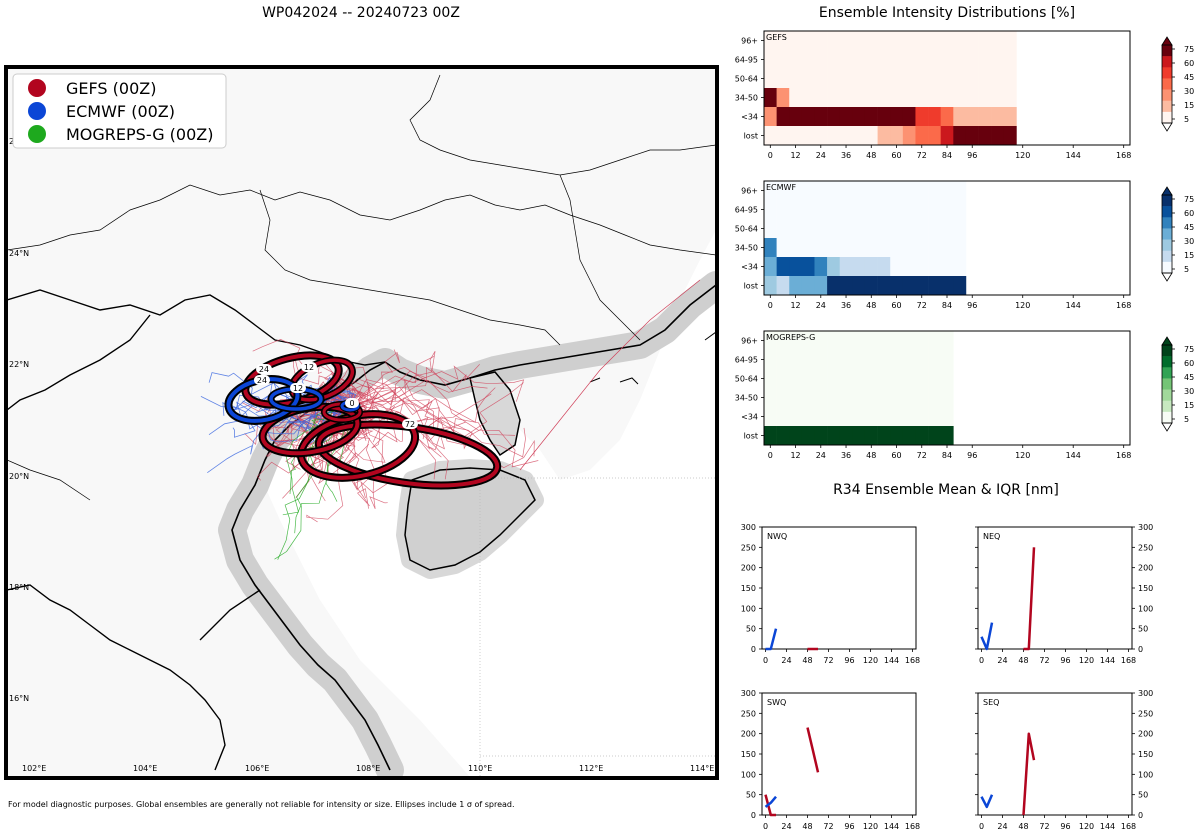  I want to click on y-tick-label: 300, so click(1145, 693).